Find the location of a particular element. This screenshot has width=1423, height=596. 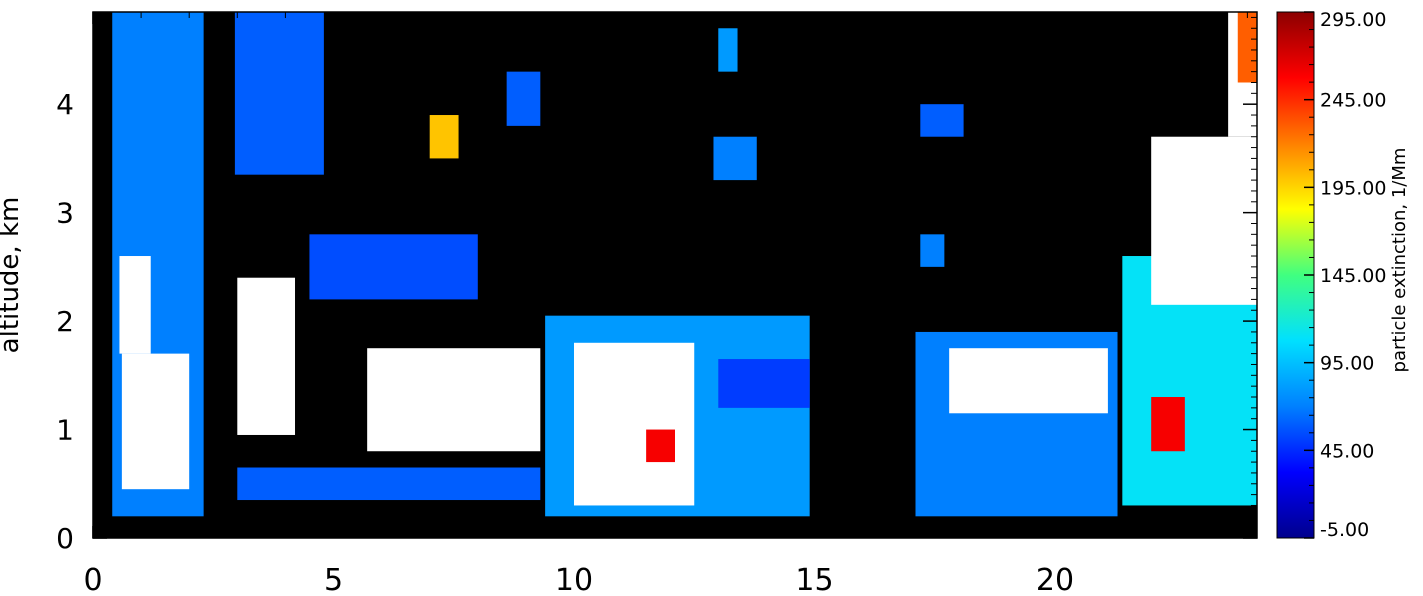

x-tick-label: 5 is located at coordinates (333, 579).